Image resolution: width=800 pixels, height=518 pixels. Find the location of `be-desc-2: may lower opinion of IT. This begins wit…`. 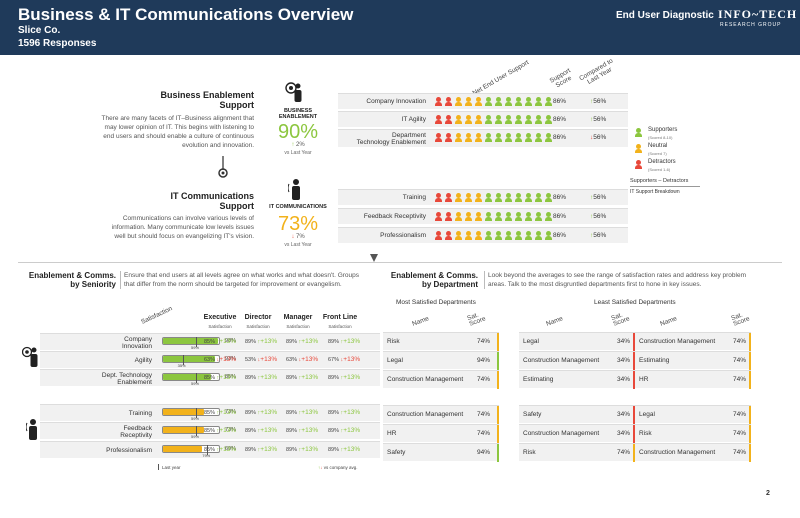

be-desc-2: may lower opinion of IT. This begins wit… is located at coordinates (179, 127).